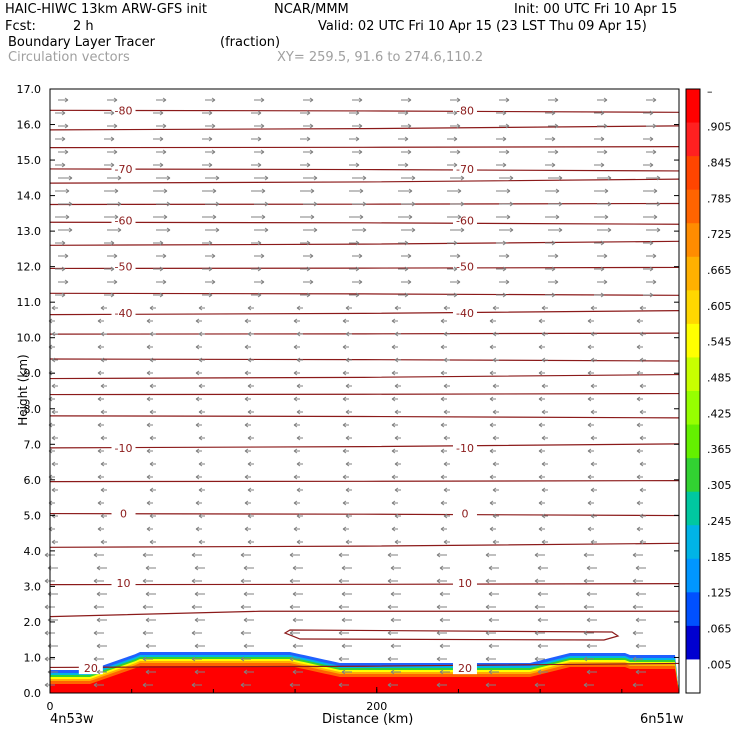 The height and width of the screenshot is (740, 740). Describe the element at coordinates (719, 593) in the screenshot. I see `colorbar-label-14: .125` at that location.